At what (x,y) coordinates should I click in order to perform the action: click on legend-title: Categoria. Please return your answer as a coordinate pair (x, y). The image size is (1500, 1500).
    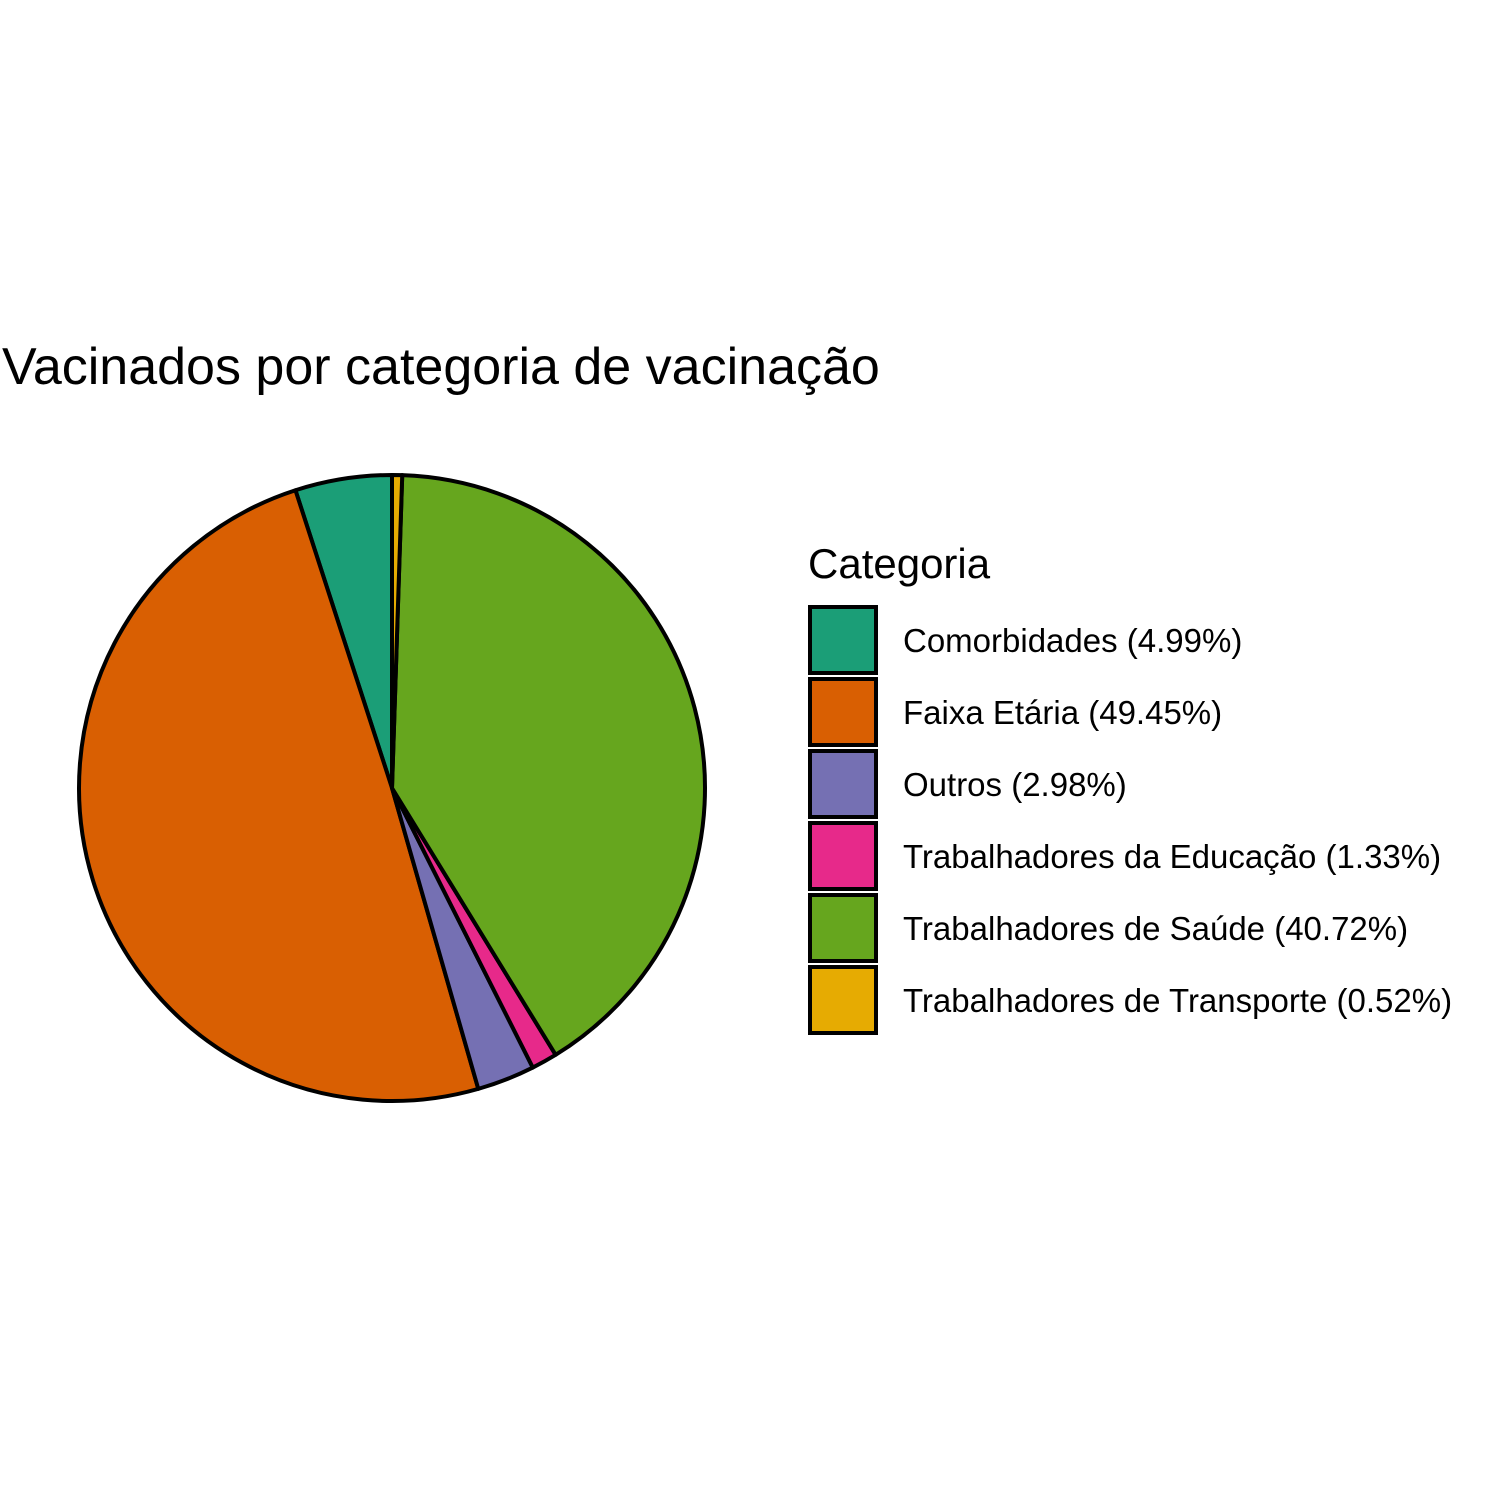
    Looking at the image, I should click on (899, 563).